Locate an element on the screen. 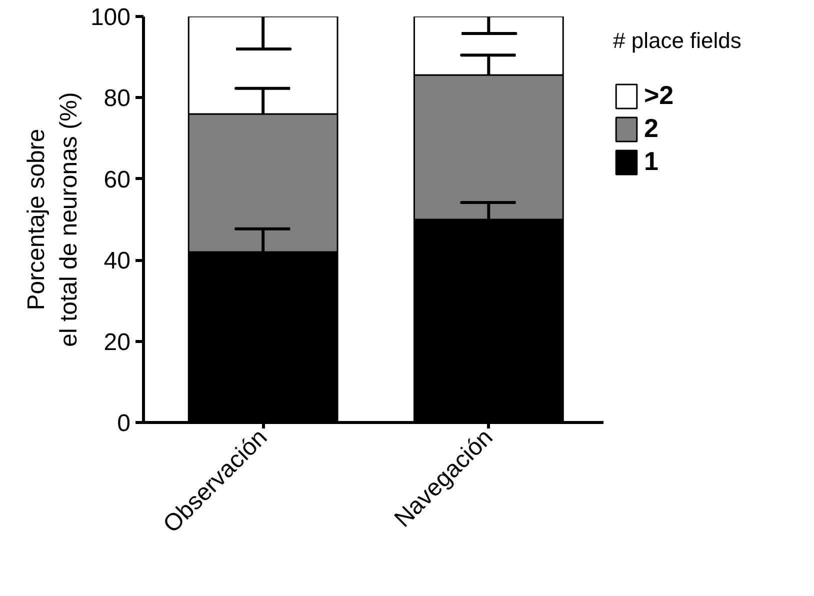  legend-label: 1 is located at coordinates (652, 161).